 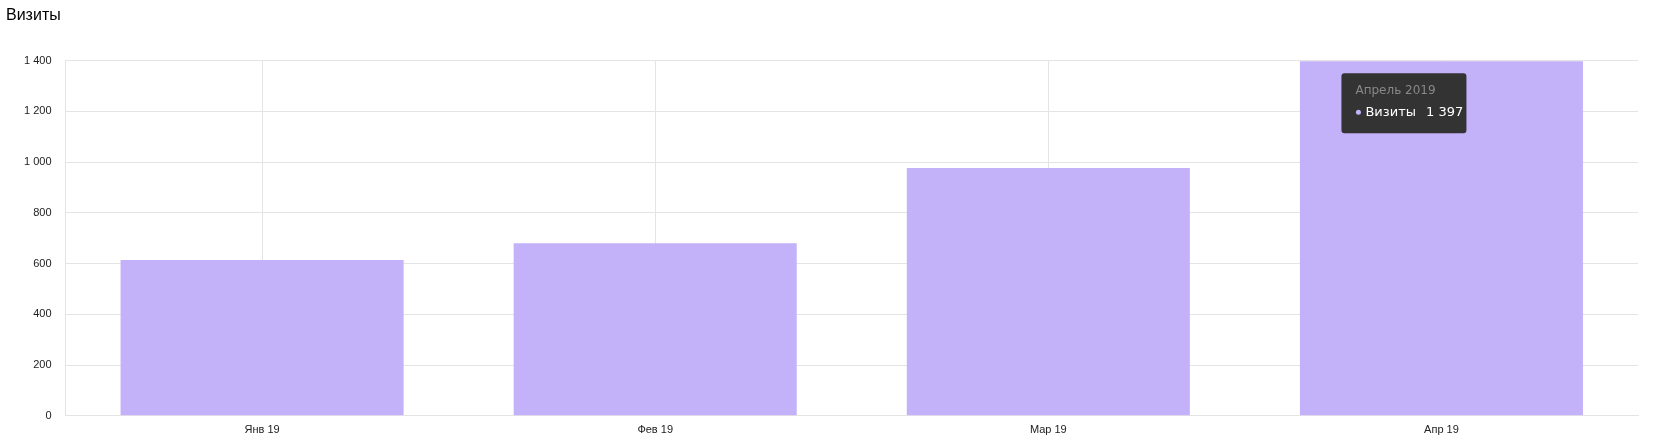 What do you see at coordinates (42, 313) in the screenshot?
I see `y-tick-label: 400` at bounding box center [42, 313].